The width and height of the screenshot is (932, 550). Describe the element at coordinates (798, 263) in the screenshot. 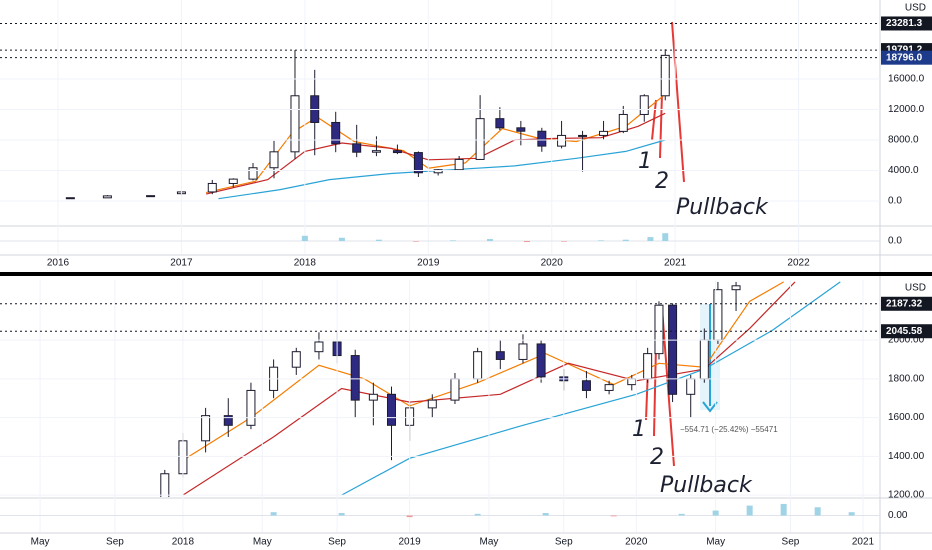

I see `x-tick-label: 2022` at that location.